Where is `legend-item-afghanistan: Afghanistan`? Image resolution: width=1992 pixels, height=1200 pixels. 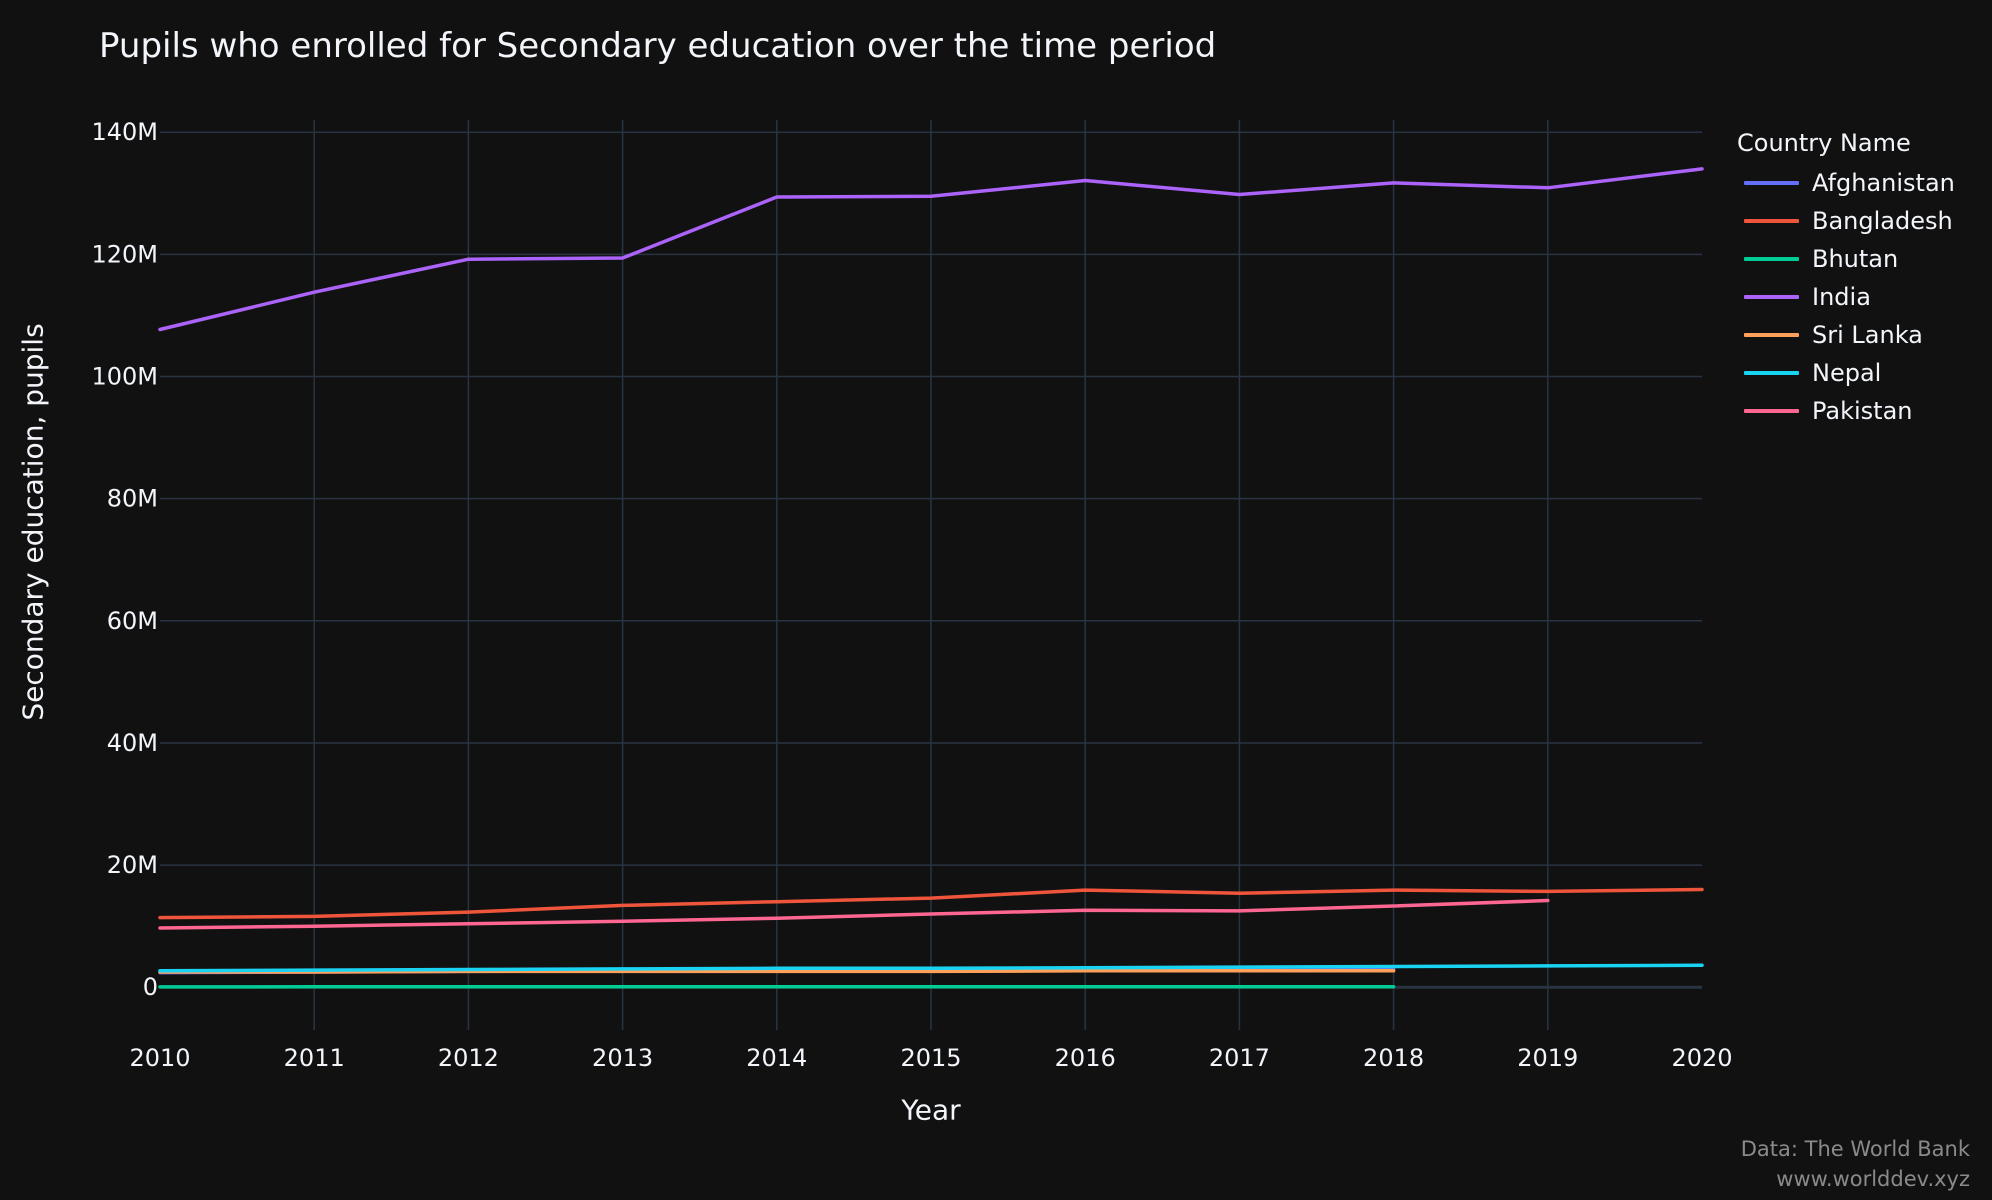
legend-item-afghanistan: Afghanistan is located at coordinates (1846, 183).